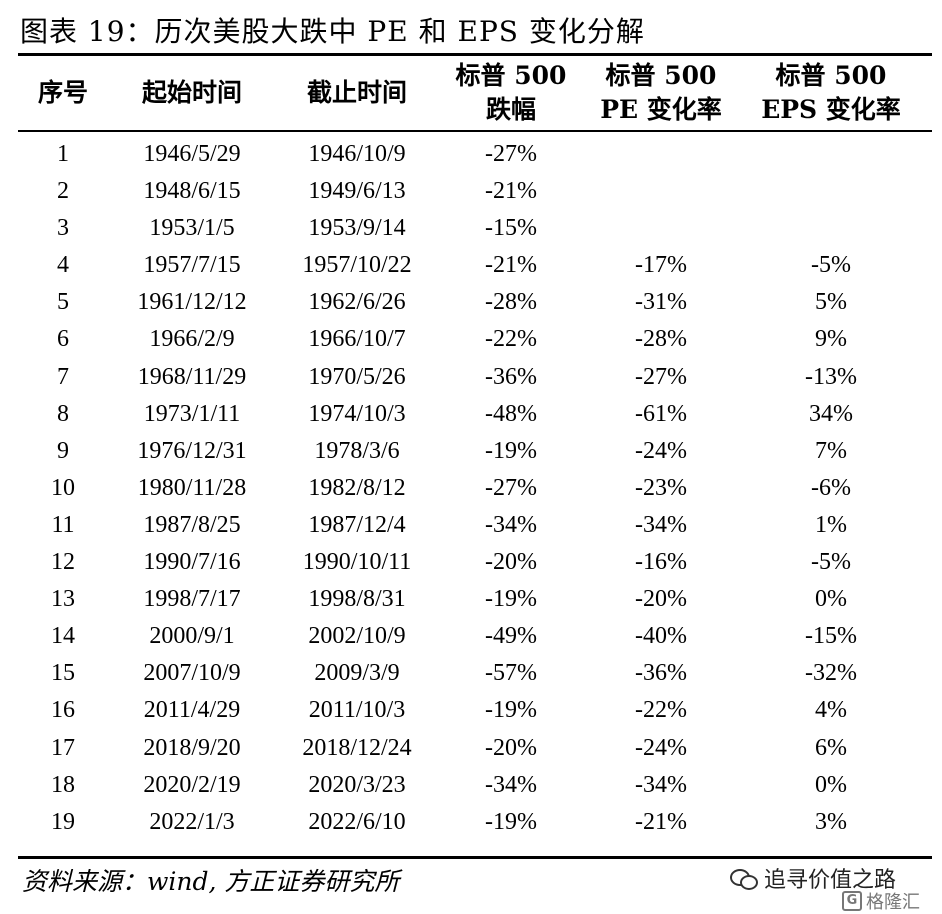 The width and height of the screenshot is (942, 914). What do you see at coordinates (511, 75) in the screenshot?
I see `header-sp500-decline-line1: 标普 500` at bounding box center [511, 75].